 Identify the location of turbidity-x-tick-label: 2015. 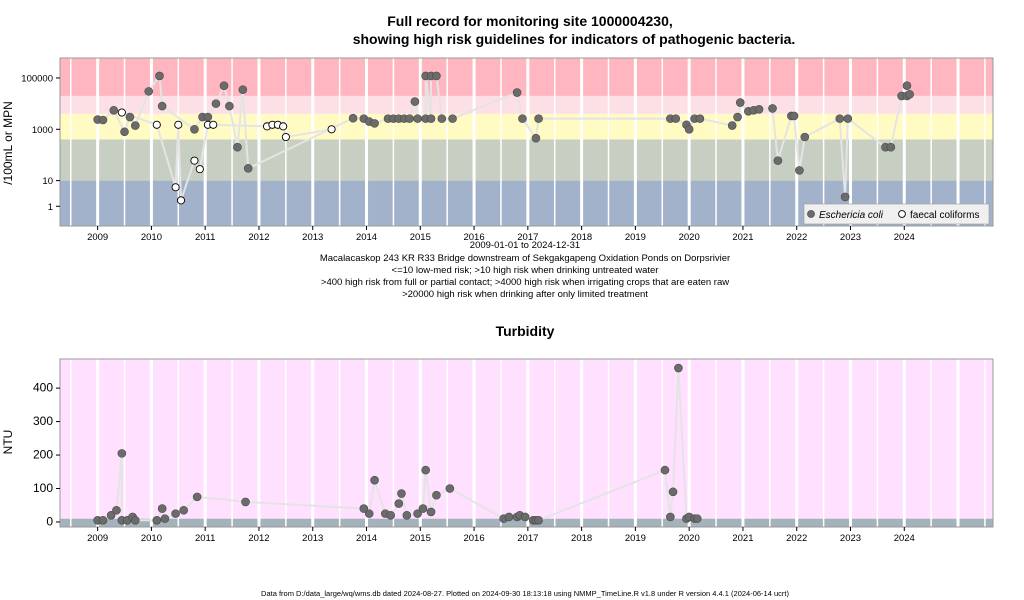
(420, 538).